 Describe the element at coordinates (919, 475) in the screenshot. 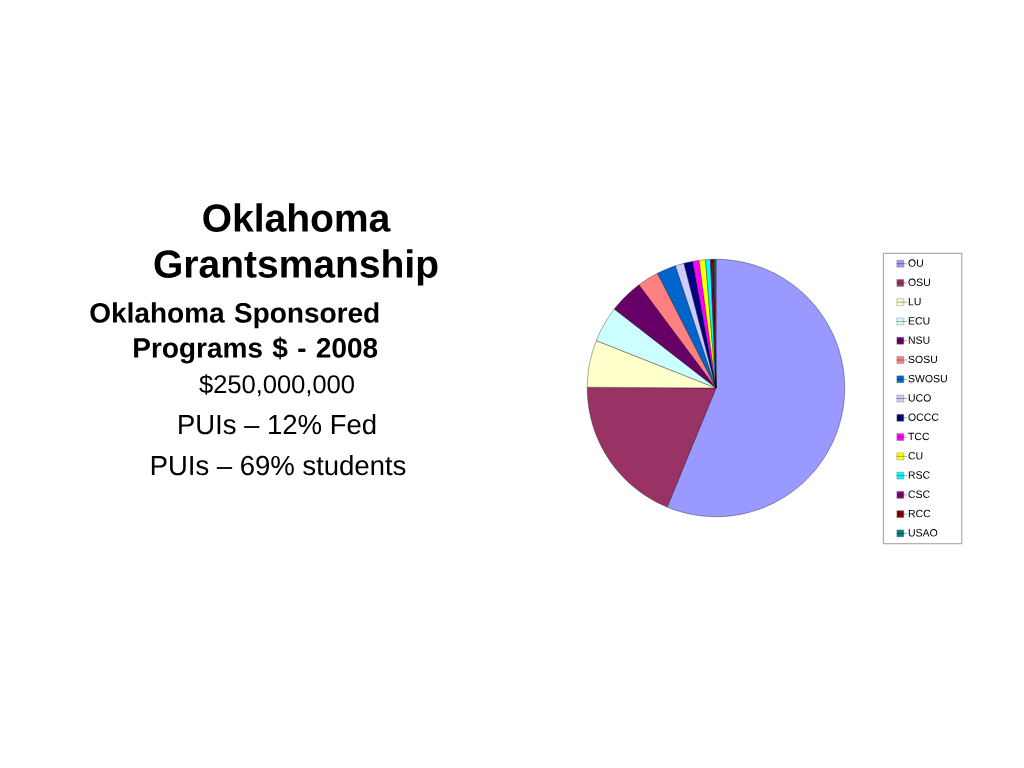

I see `legend-label: RSC` at that location.